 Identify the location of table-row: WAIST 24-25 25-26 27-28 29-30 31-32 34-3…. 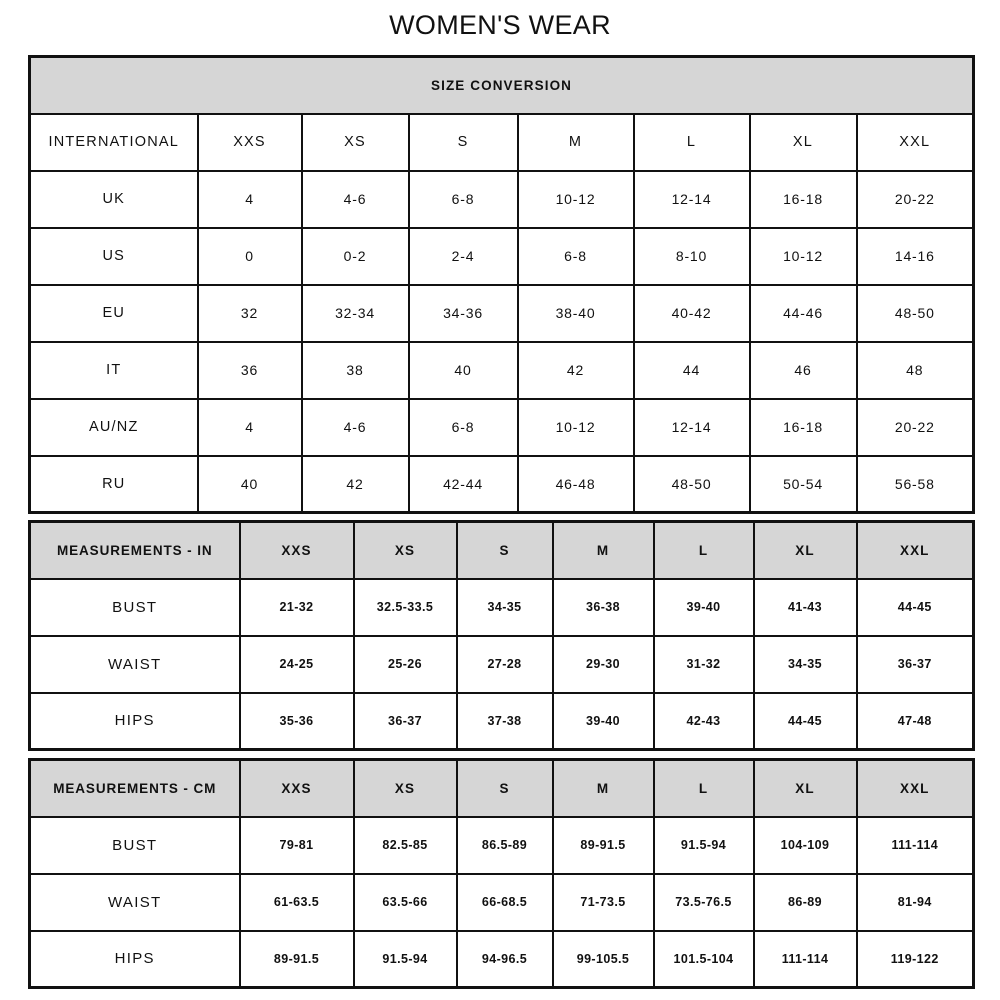
(501, 664).